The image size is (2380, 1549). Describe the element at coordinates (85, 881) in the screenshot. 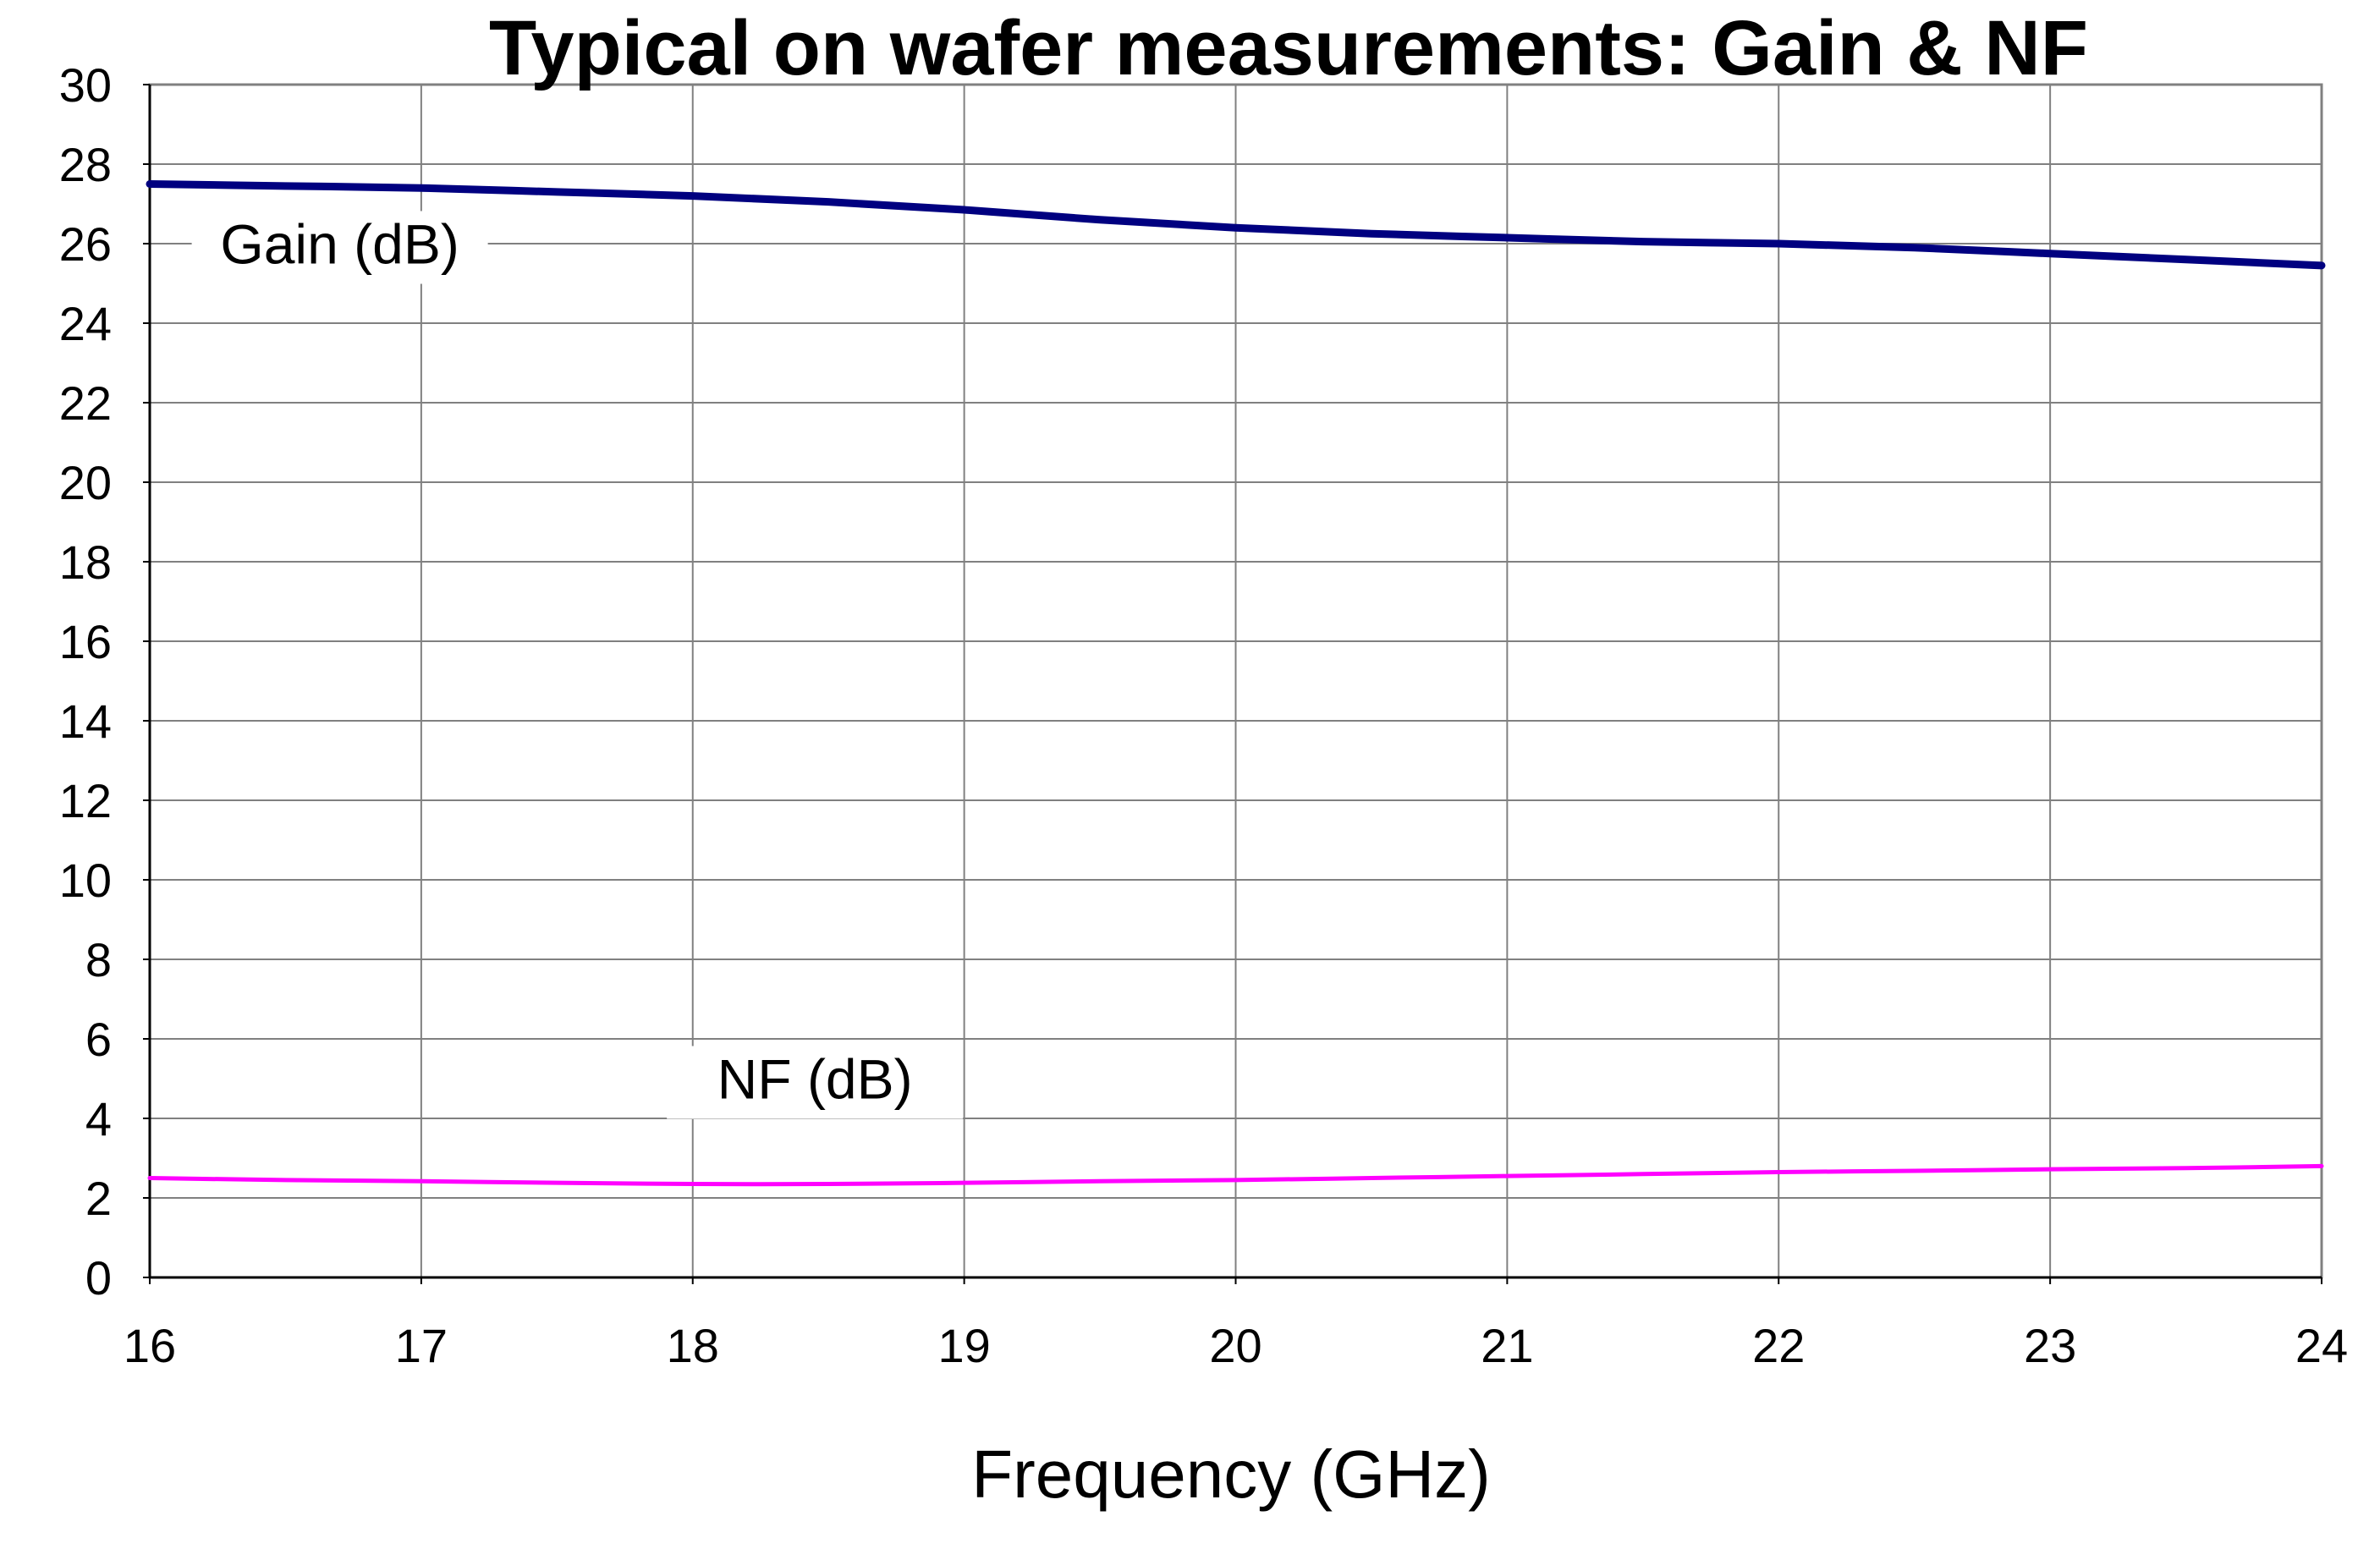

I see `y-tick-label-10: 10` at that location.